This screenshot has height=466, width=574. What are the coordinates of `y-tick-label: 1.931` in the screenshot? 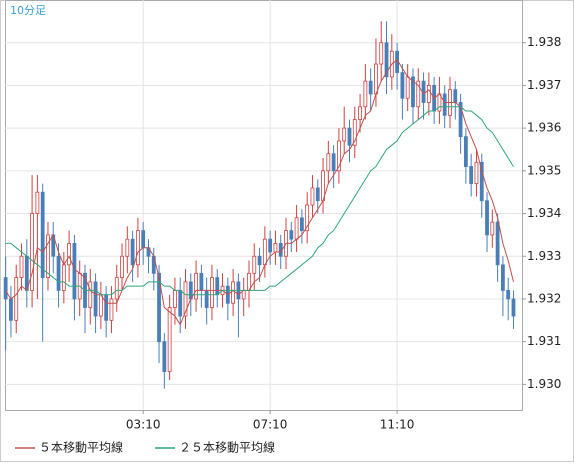 It's located at (544, 341).